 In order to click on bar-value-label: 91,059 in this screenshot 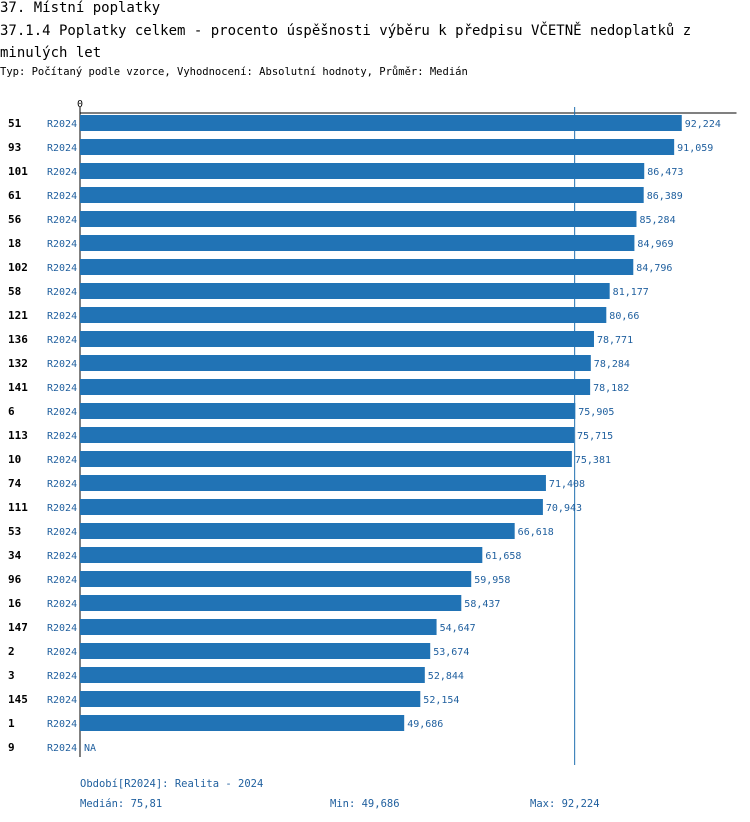, I will do `click(695, 148)`.